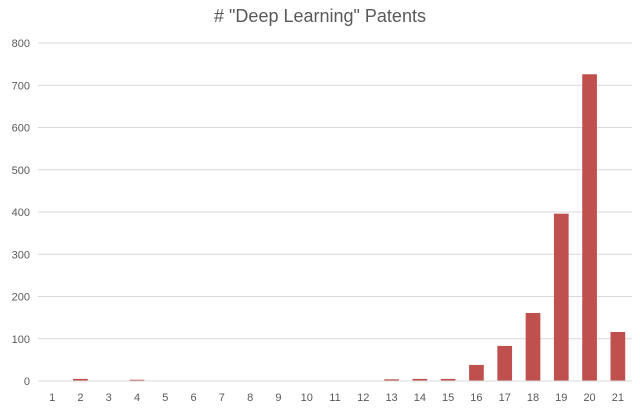 Image resolution: width=640 pixels, height=417 pixels. Describe the element at coordinates (278, 398) in the screenshot. I see `x-tick-label: 9` at that location.